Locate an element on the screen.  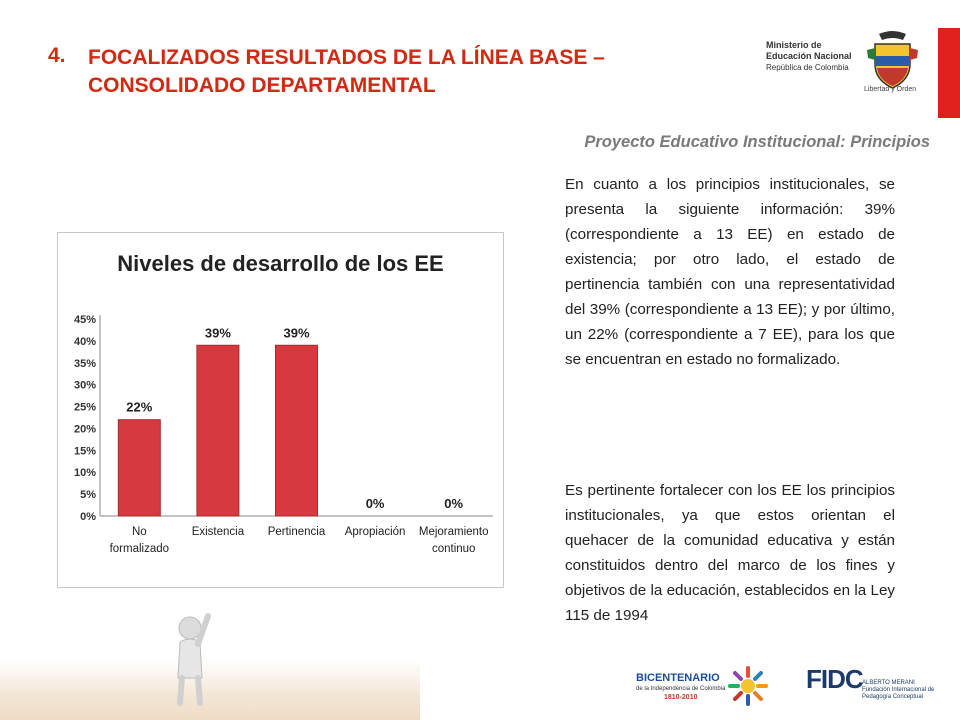
ministry-line-3: República de Colombia is located at coordinates (807, 67).